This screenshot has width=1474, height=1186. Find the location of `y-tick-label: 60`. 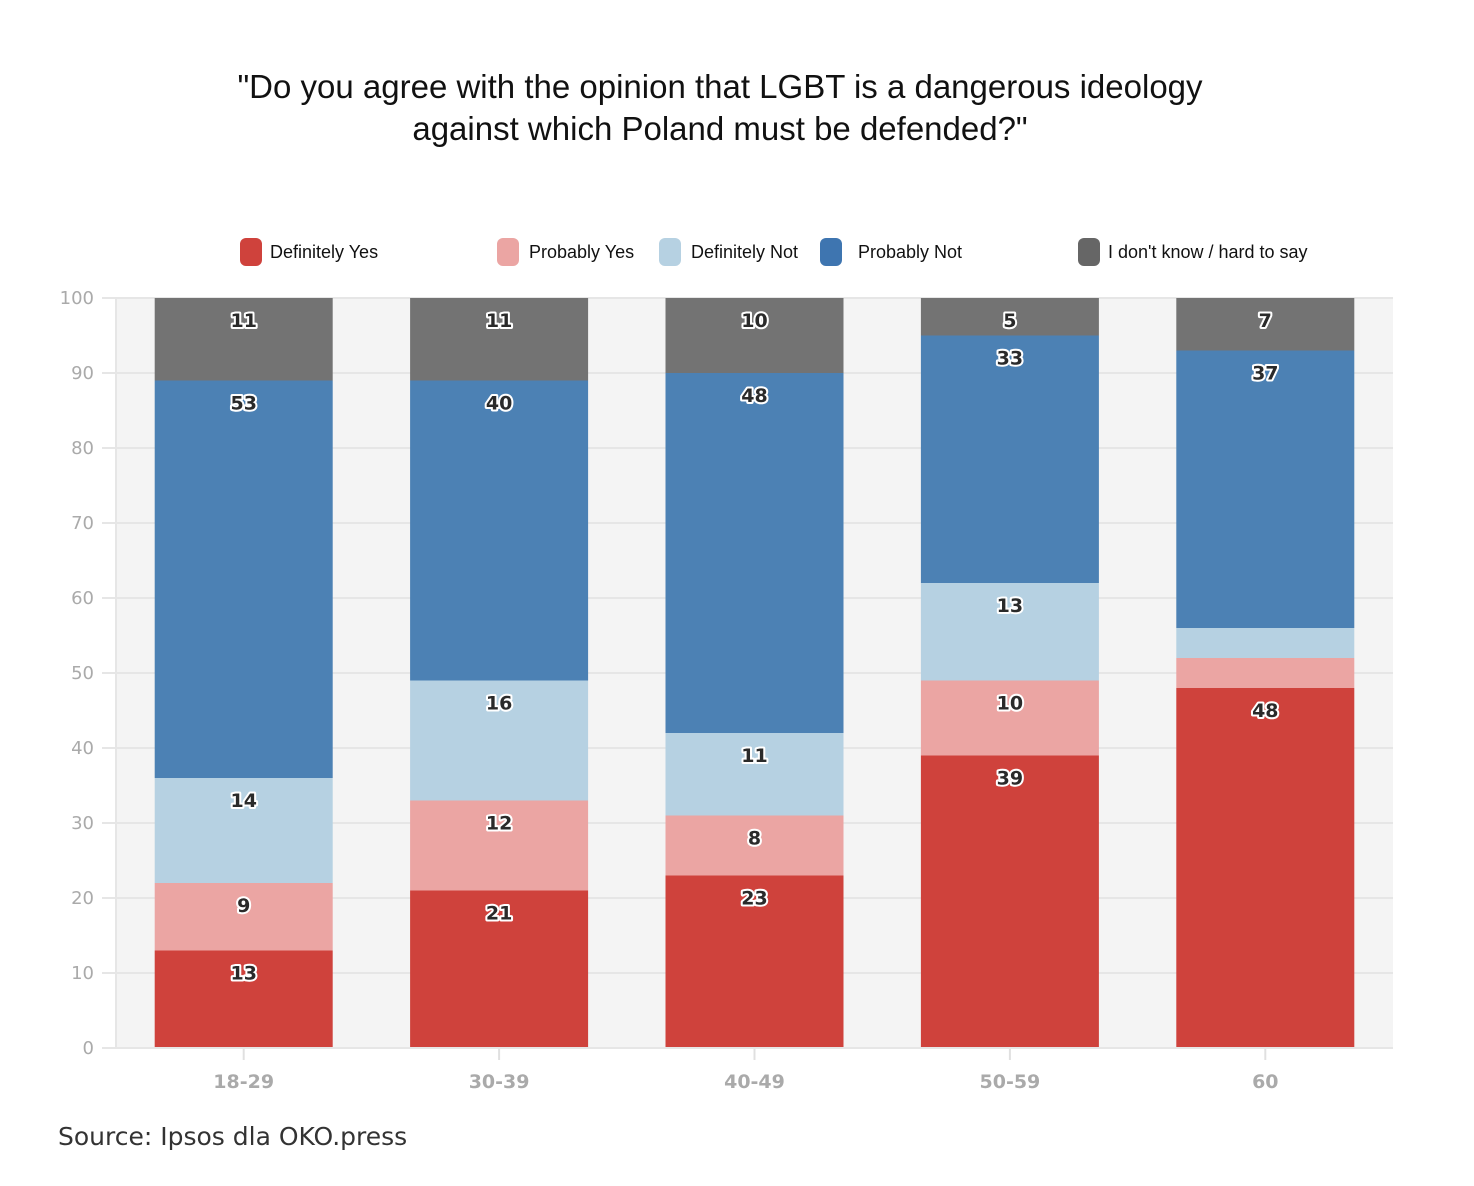

y-tick-label: 60 is located at coordinates (82, 598).